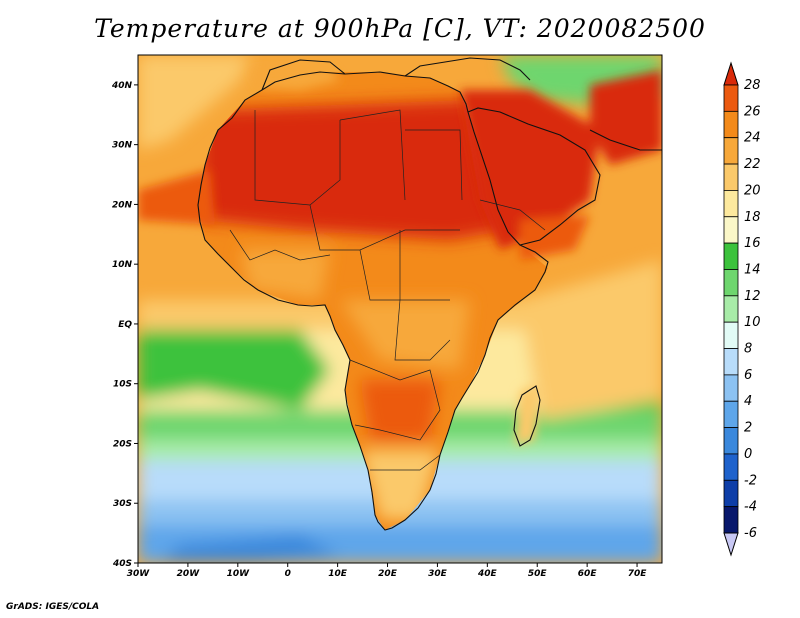 The image size is (800, 618). I want to click on lon-tick-label: 30W, so click(139, 574).